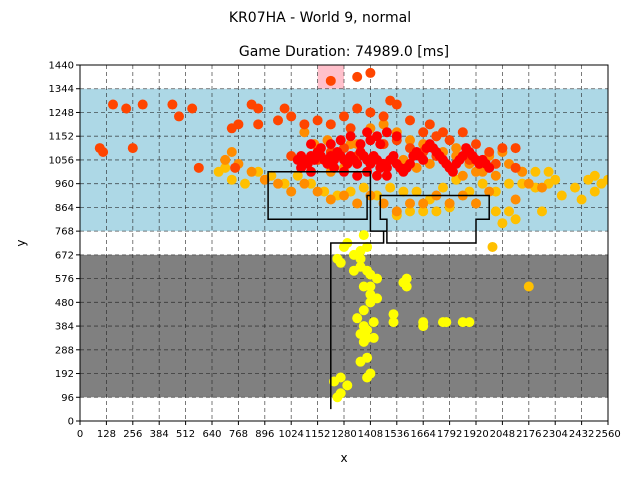 This screenshot has width=640, height=480. Describe the element at coordinates (422, 434) in the screenshot. I see `x-tick-label: 1664` at that location.